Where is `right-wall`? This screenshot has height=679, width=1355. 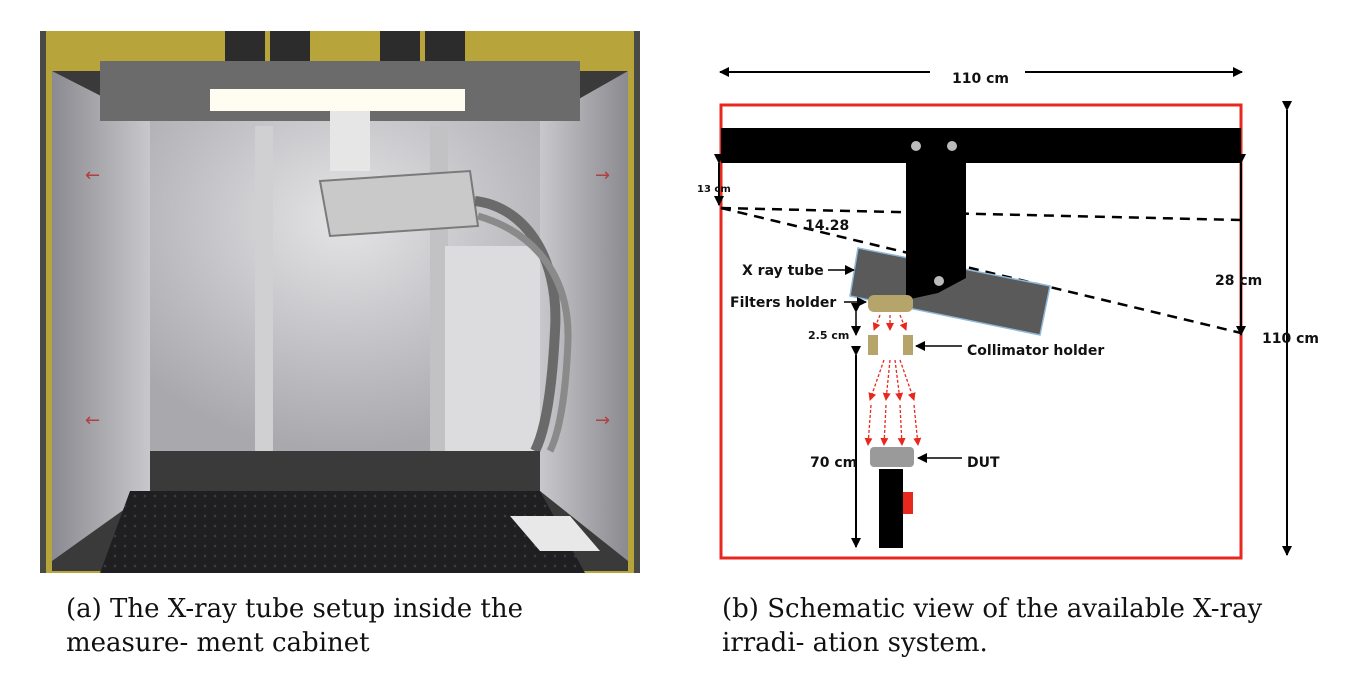 right-wall is located at coordinates (584, 316).